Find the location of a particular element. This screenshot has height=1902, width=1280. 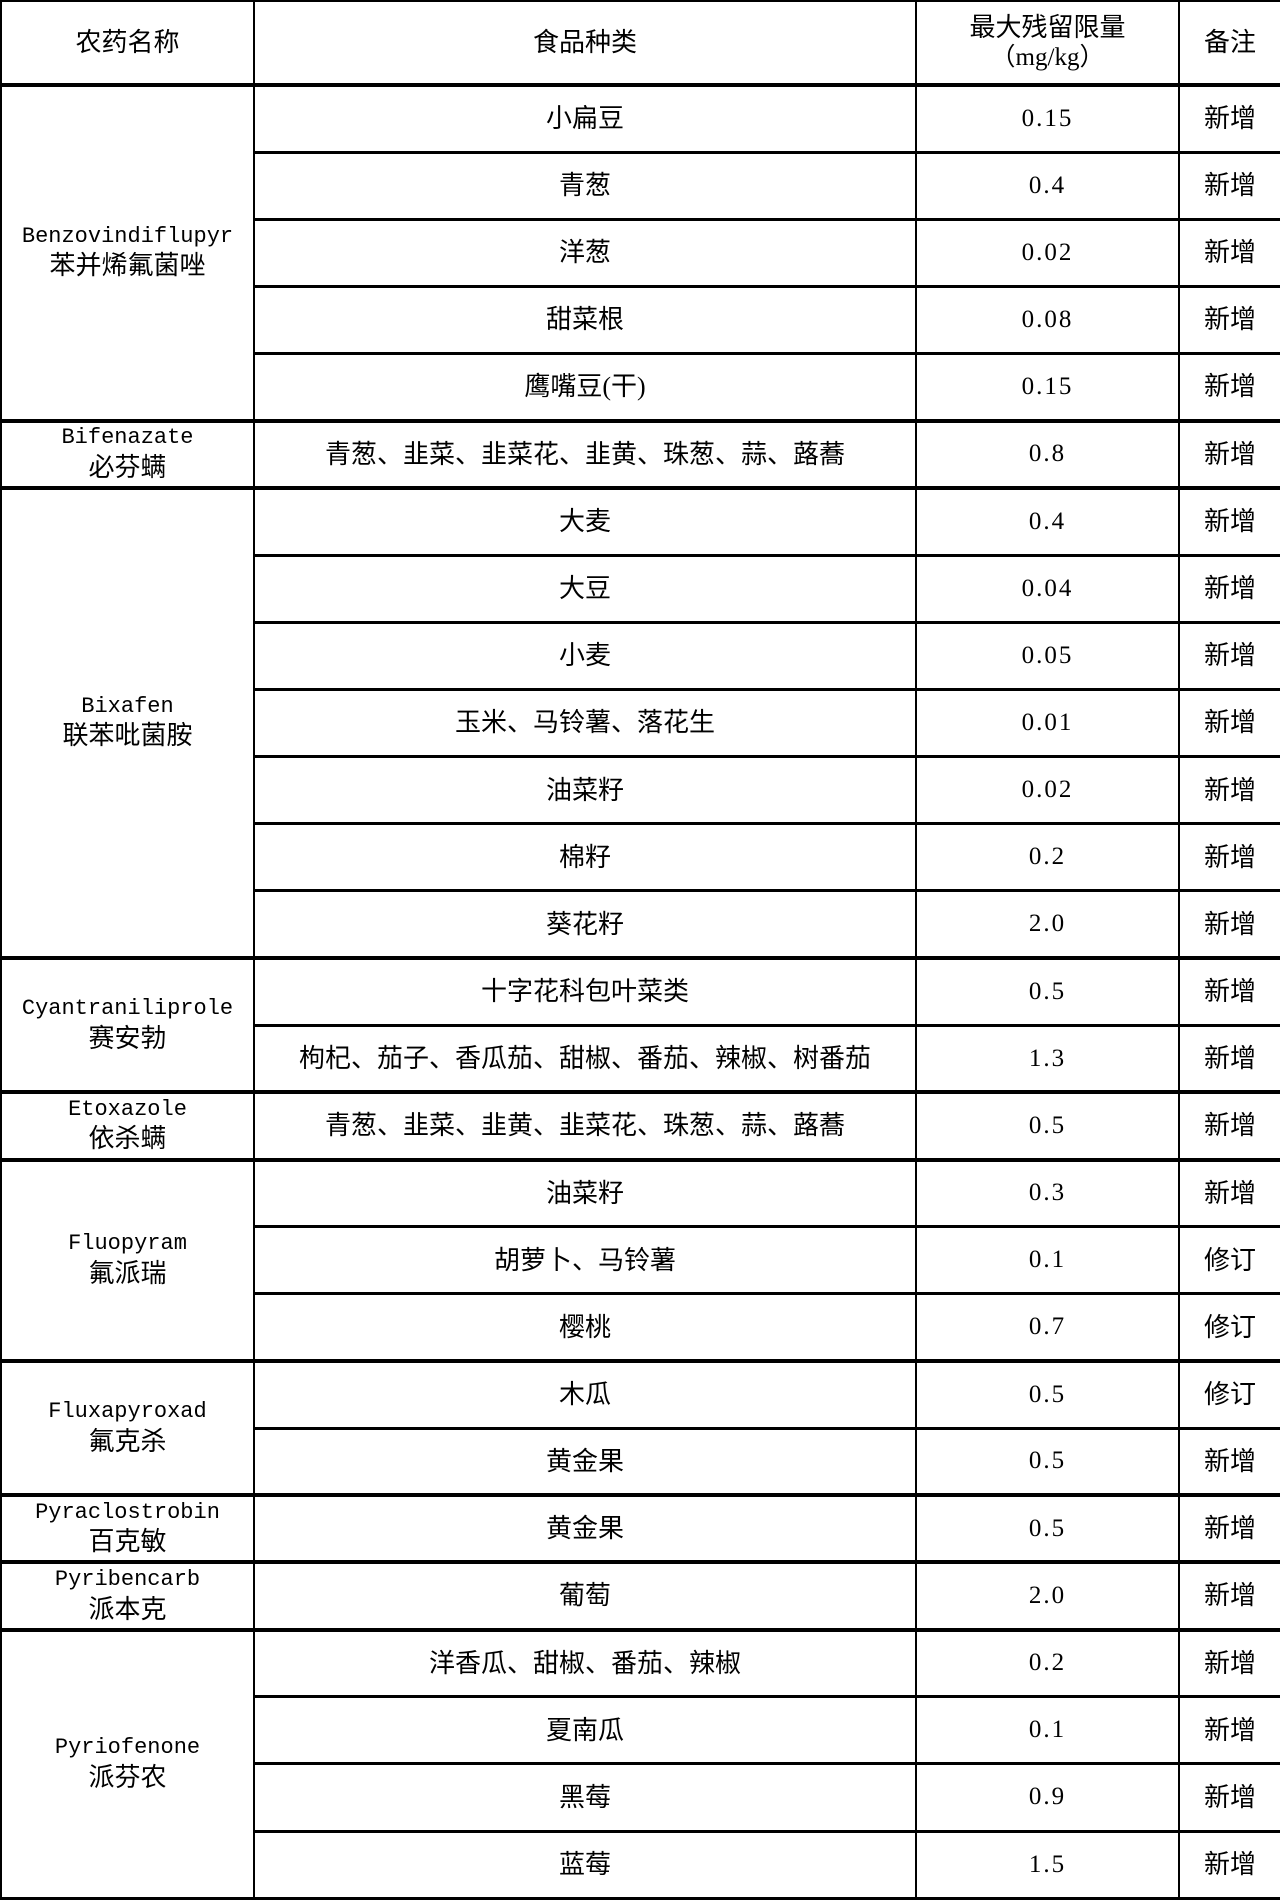

food-cell: 蓝莓 is located at coordinates (585, 1865).